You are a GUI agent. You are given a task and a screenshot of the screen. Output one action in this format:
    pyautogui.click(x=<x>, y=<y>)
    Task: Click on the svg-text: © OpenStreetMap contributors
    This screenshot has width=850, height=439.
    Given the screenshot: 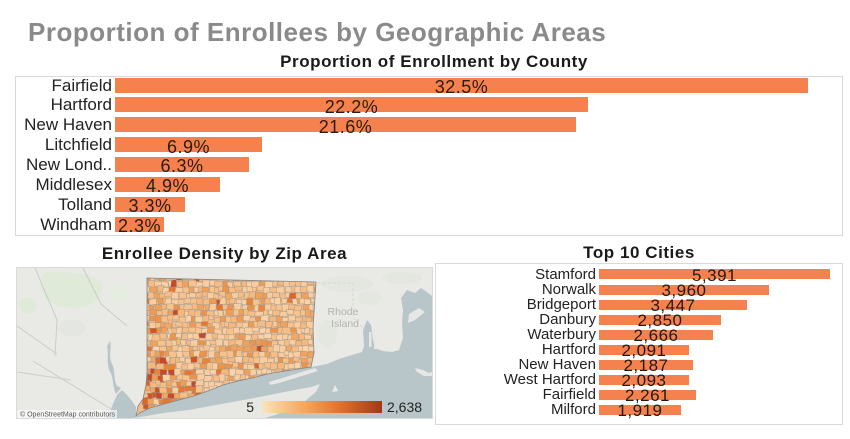 What is the action you would take?
    pyautogui.click(x=68, y=415)
    